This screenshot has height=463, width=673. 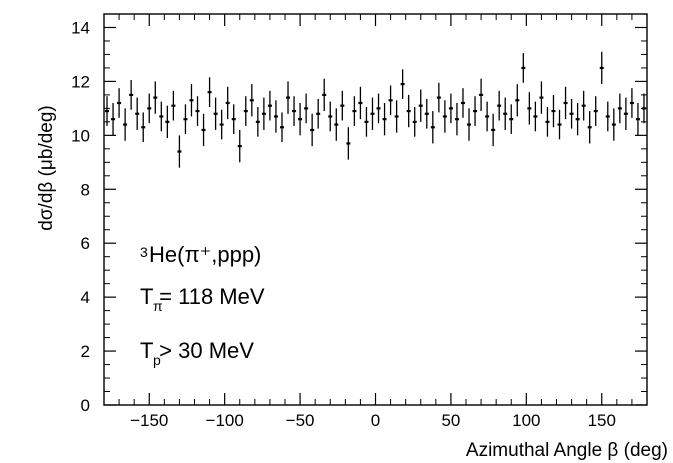 I want to click on reaction-label: He(π⁺,ppp), so click(x=205, y=254).